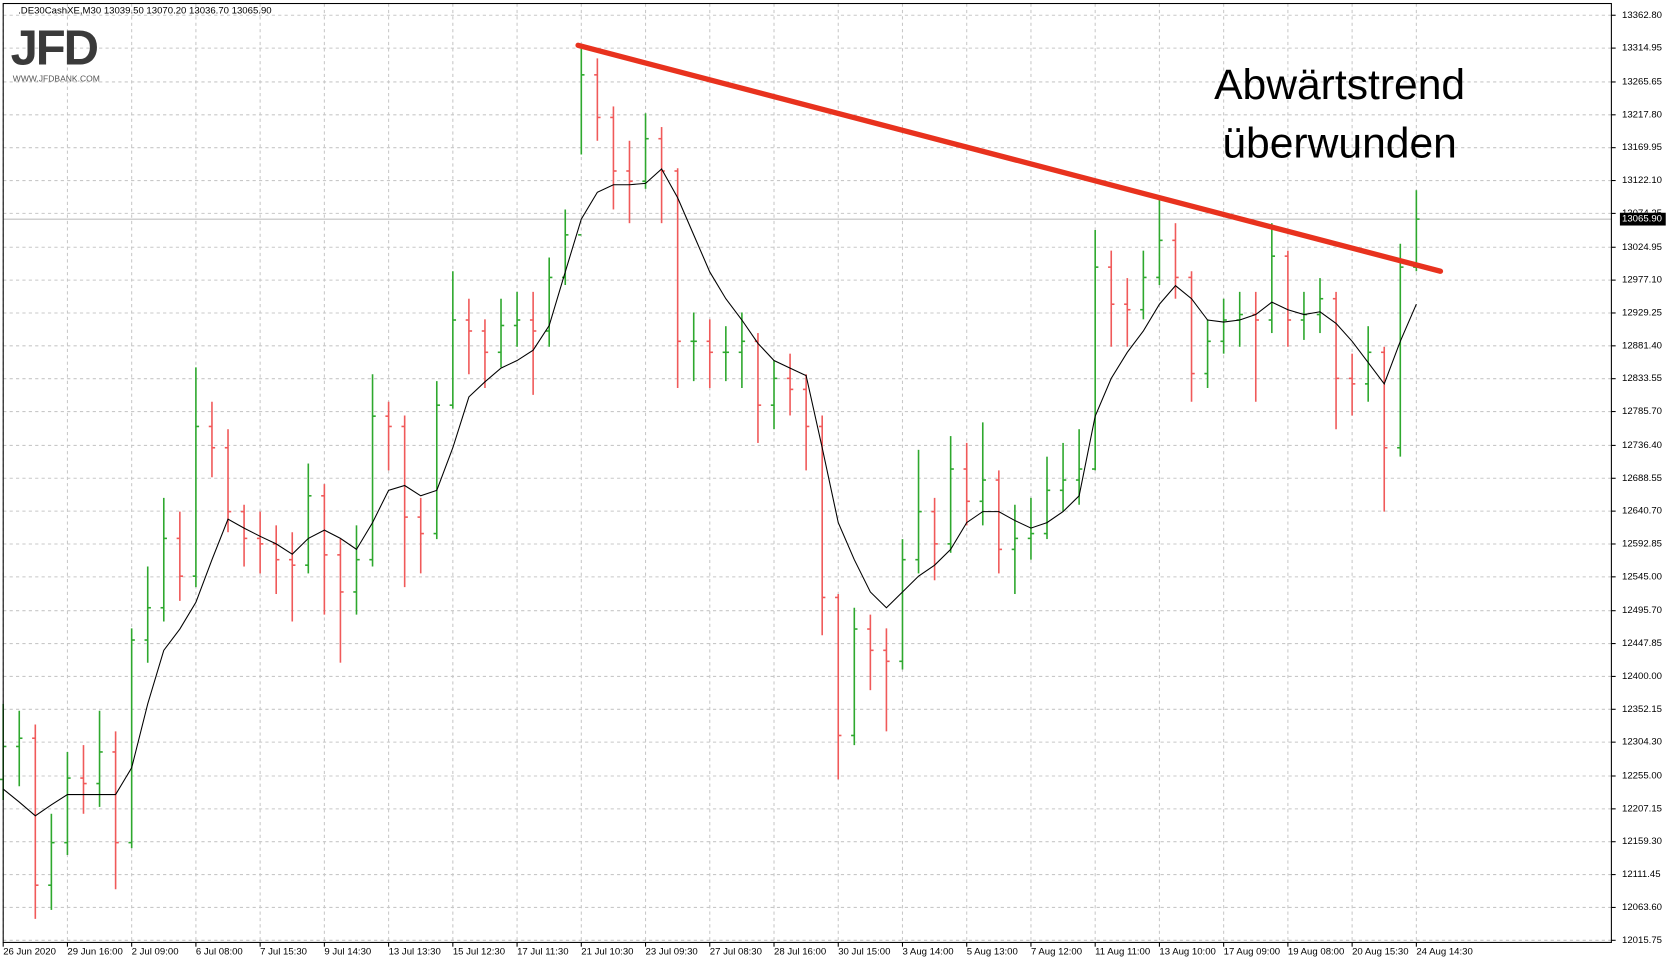 This screenshot has width=1670, height=968. What do you see at coordinates (1009, 158) in the screenshot?
I see `trendline` at bounding box center [1009, 158].